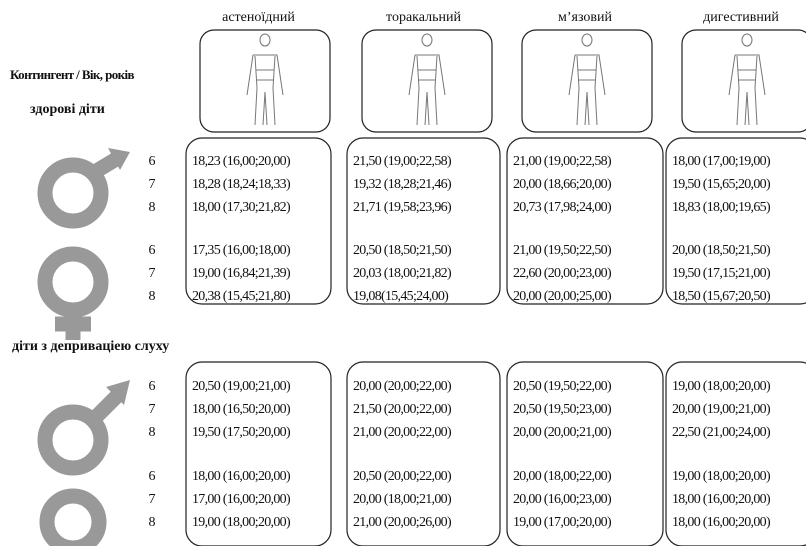 This screenshot has height=546, width=806. I want to click on cell-value: 18,00 (16,50;20,00), so click(241, 409).